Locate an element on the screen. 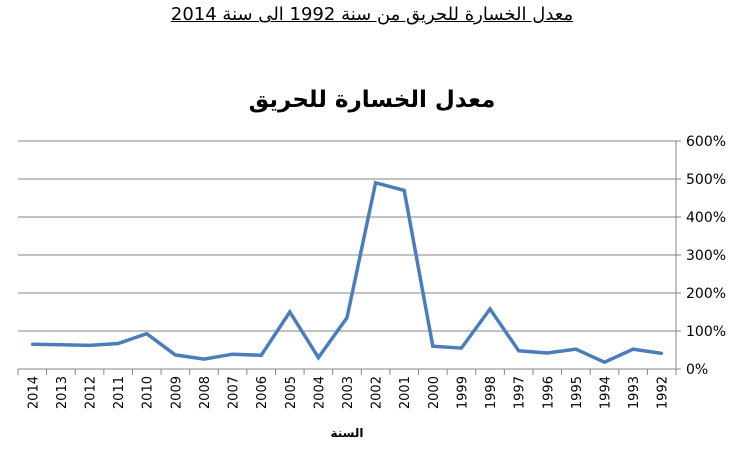  y-tick-label: 400% is located at coordinates (706, 218).